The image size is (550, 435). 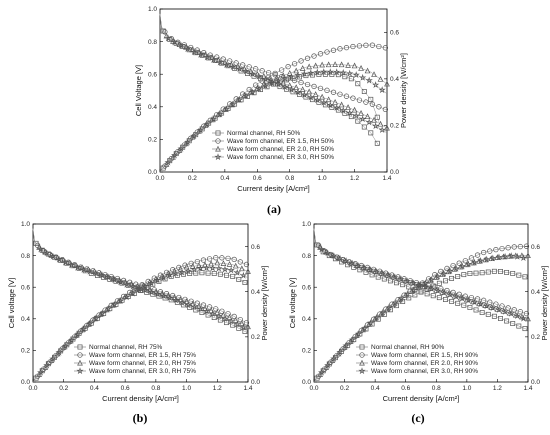 I want to click on y-tick-label: 0.6, so click(x=152, y=74).